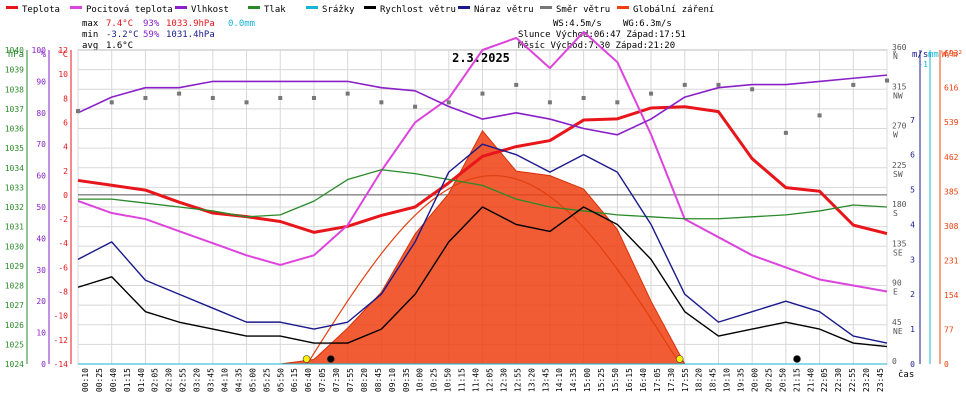  Describe the element at coordinates (252, 380) in the screenshot. I see `x-tick-label: 05:00` at that location.